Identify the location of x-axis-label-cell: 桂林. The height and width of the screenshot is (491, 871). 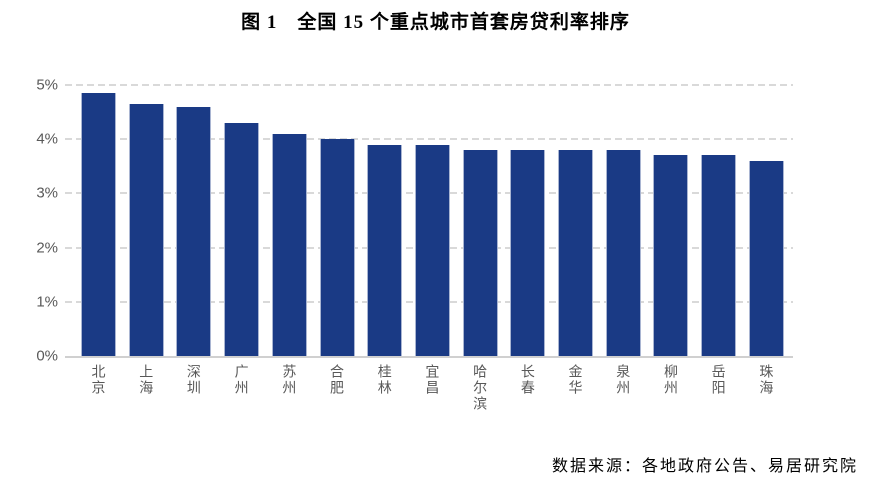
(384, 388).